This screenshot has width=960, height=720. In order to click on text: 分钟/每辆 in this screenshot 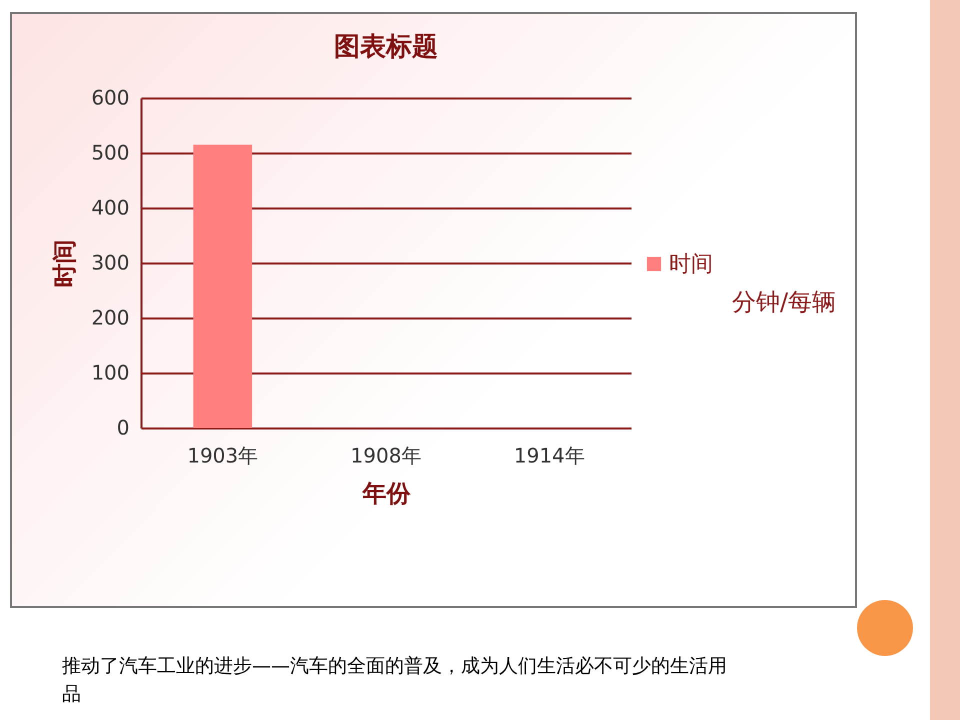, I will do `click(784, 302)`.